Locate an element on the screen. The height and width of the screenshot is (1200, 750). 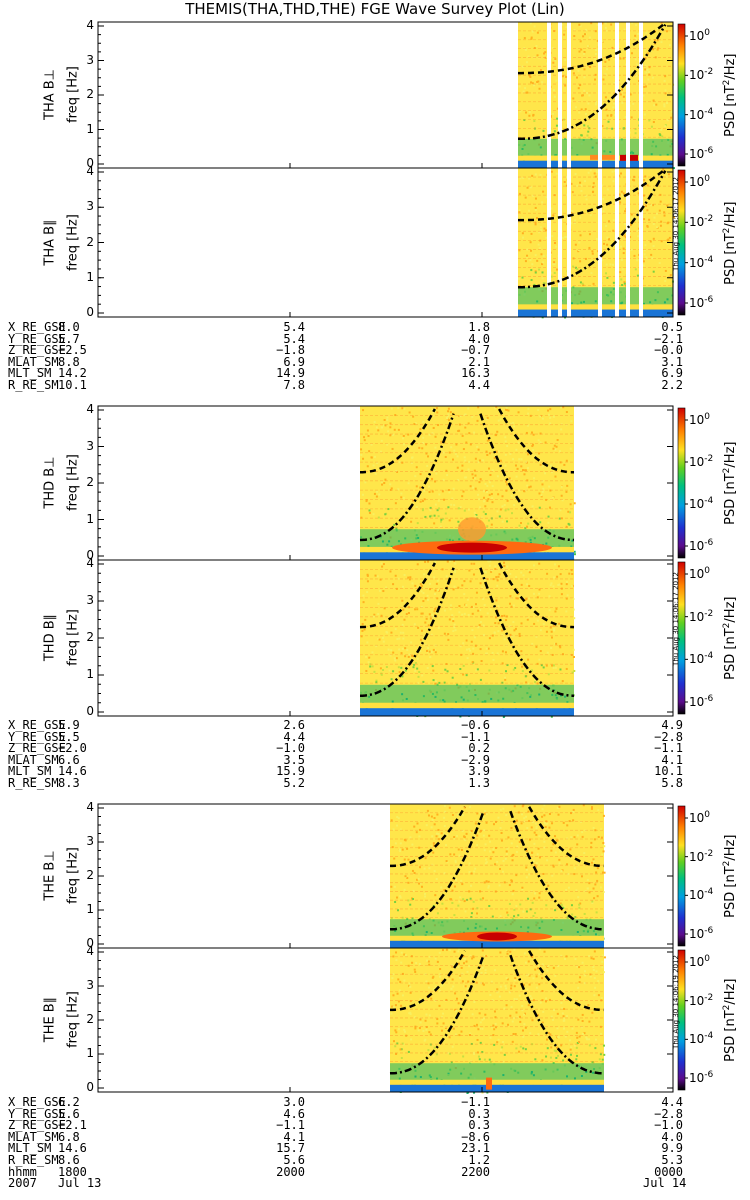
timestamp-stamp: Thu Aug 30 14:06:19 2012 is located at coordinates (676, 1002).